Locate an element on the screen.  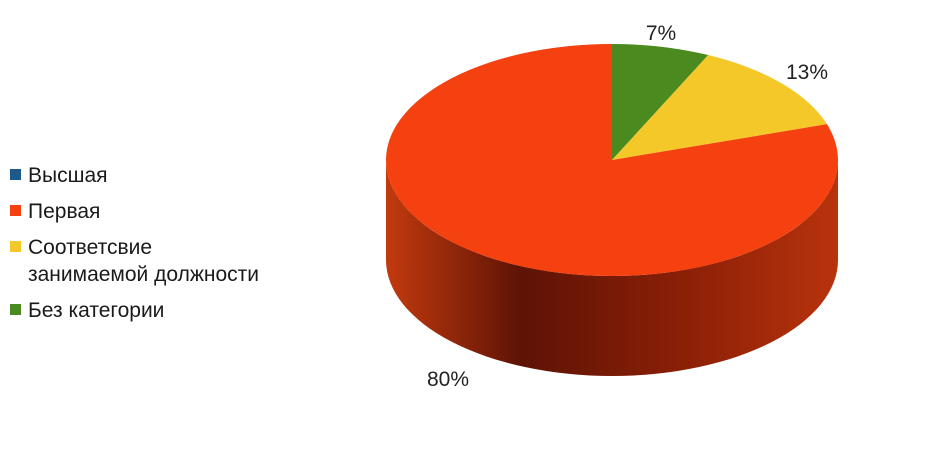
slice-sootvetstvie is located at coordinates (719, 107).